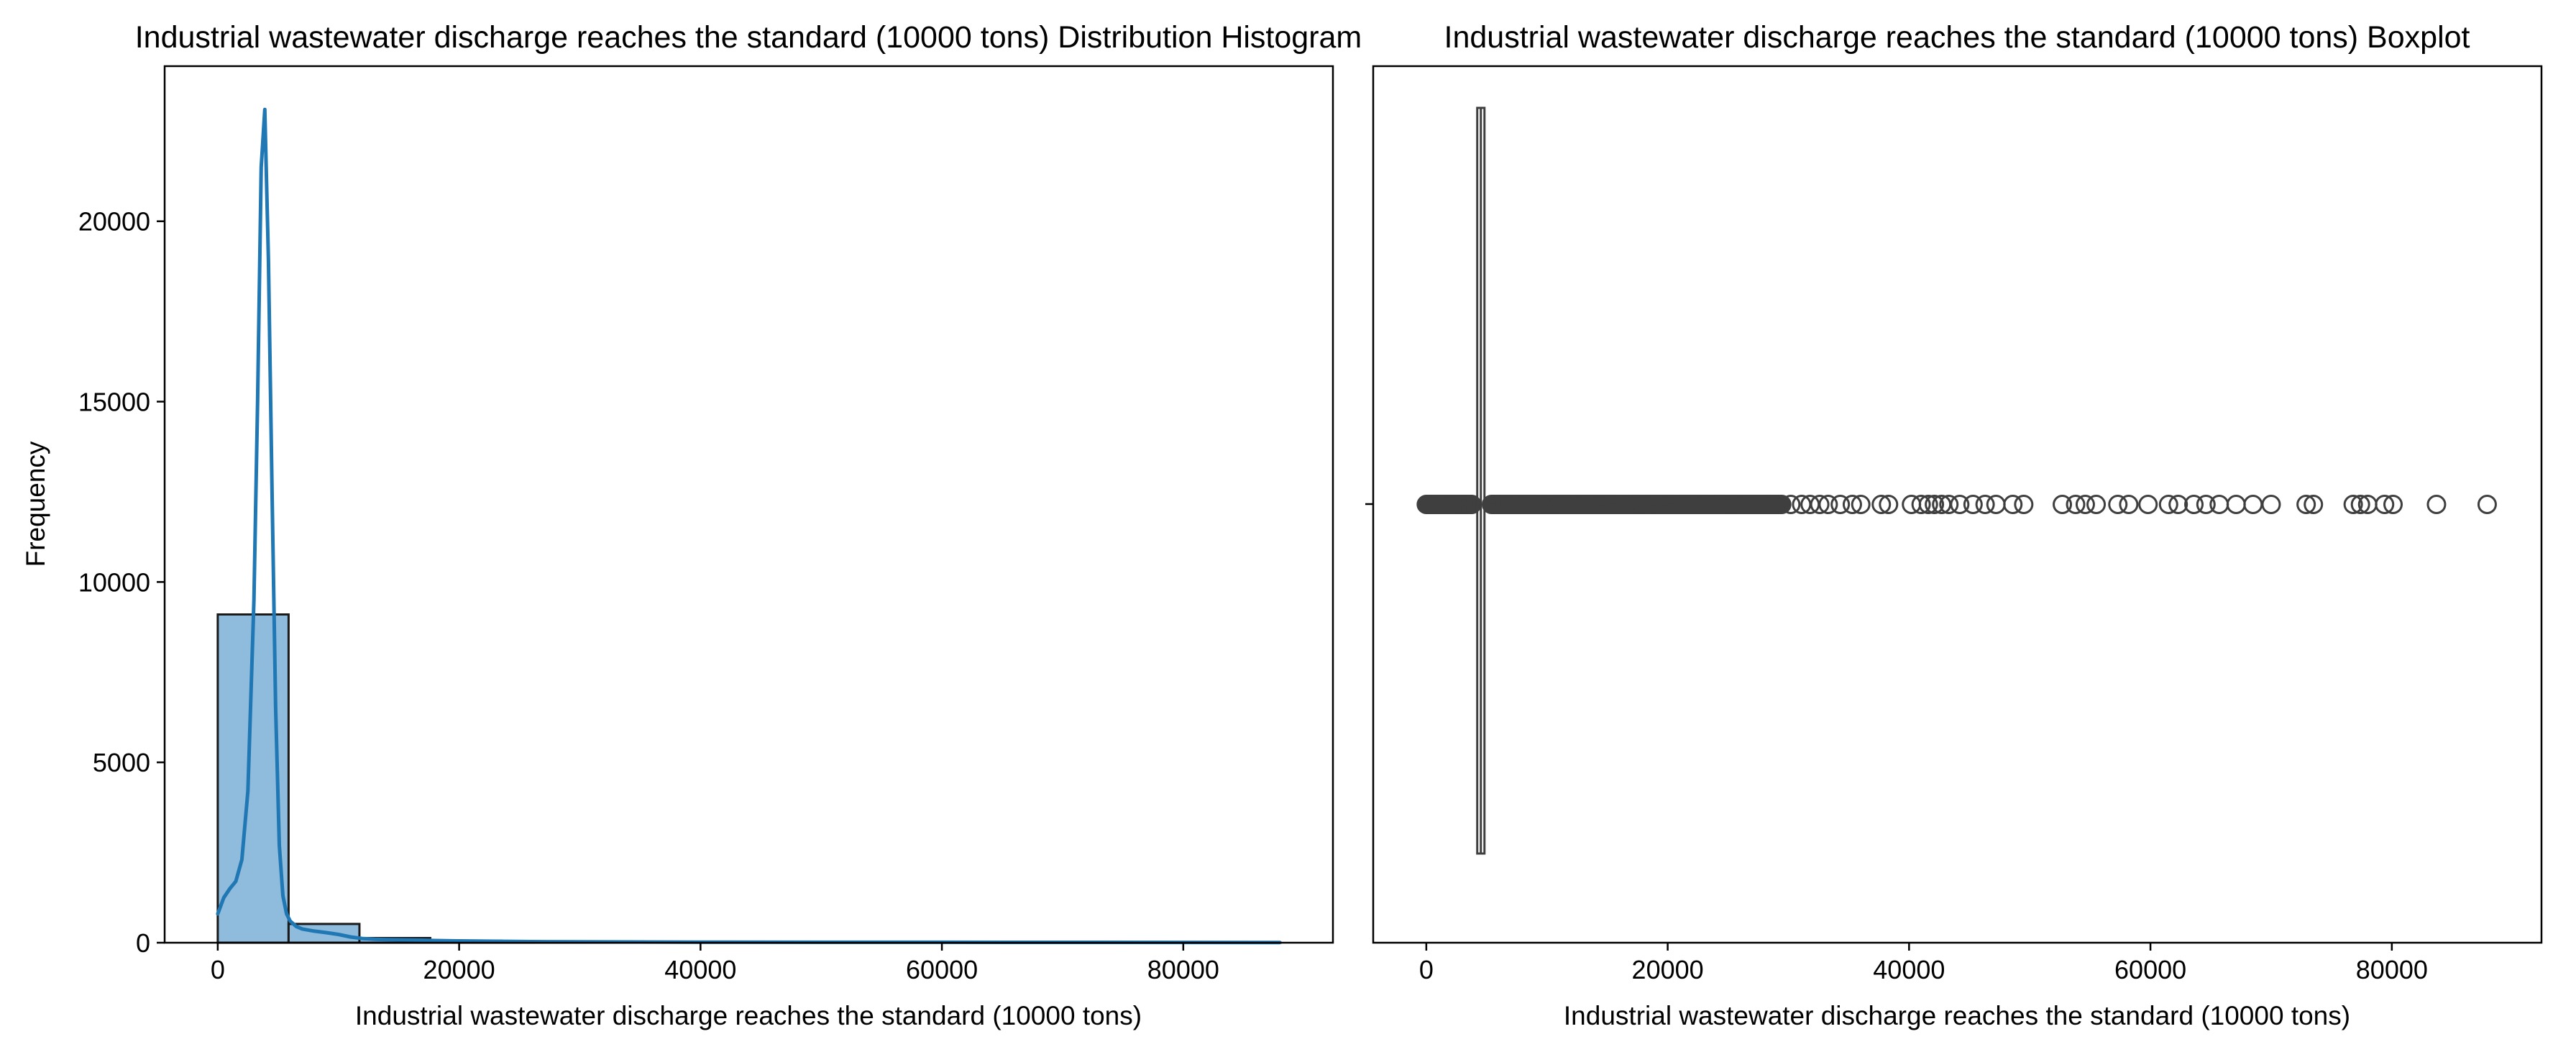 This screenshot has height=1052, width=2576. What do you see at coordinates (114, 402) in the screenshot?
I see `histogram-y-tick-label: 15000` at bounding box center [114, 402].